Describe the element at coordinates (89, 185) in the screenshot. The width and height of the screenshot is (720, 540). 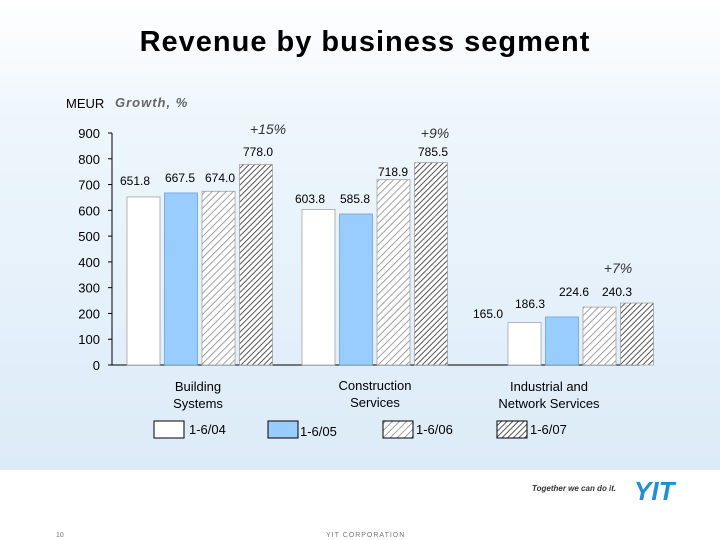
I see `y-tick-label: 700` at that location.